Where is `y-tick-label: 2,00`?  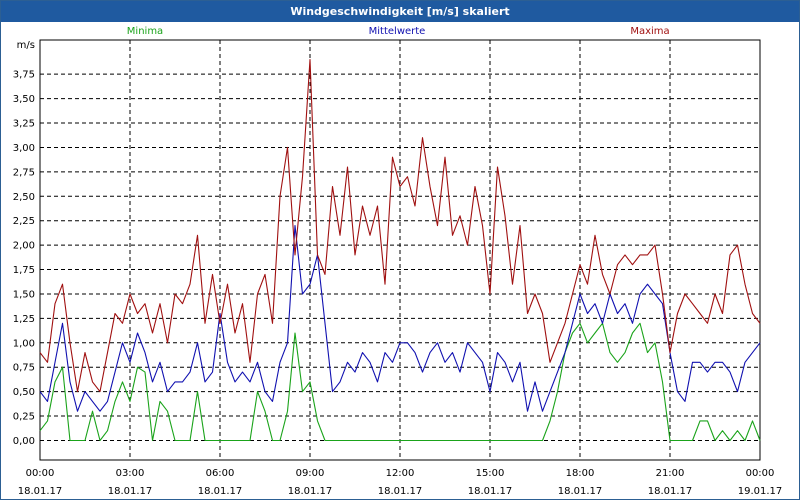
y-tick-label: 2,00 is located at coordinates (24, 246).